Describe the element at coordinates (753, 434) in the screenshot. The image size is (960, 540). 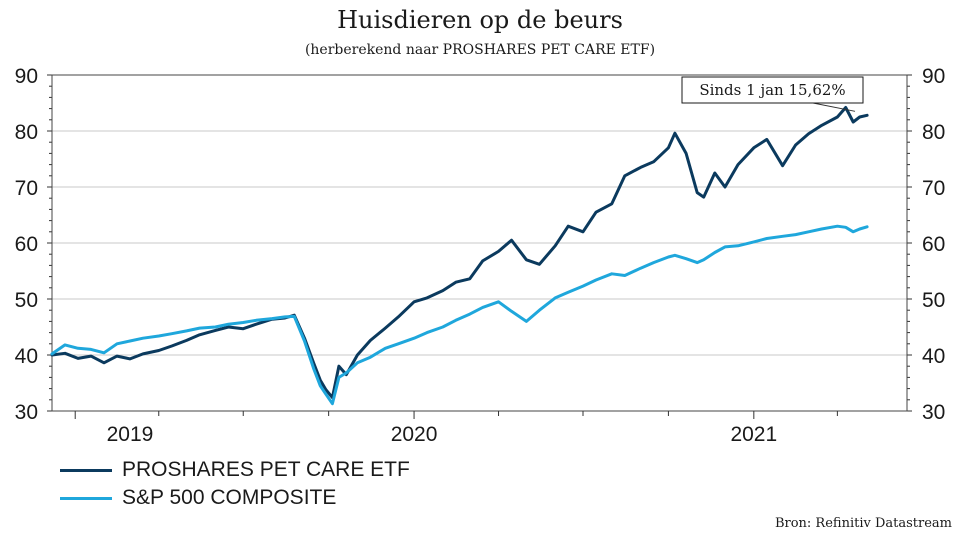
I see `x-tick-label-2021: 2021` at that location.